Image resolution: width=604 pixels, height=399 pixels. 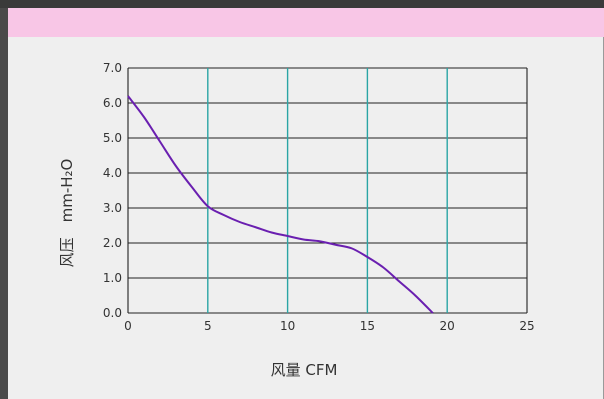 I want to click on x-tick-label: 20, so click(x=447, y=326).